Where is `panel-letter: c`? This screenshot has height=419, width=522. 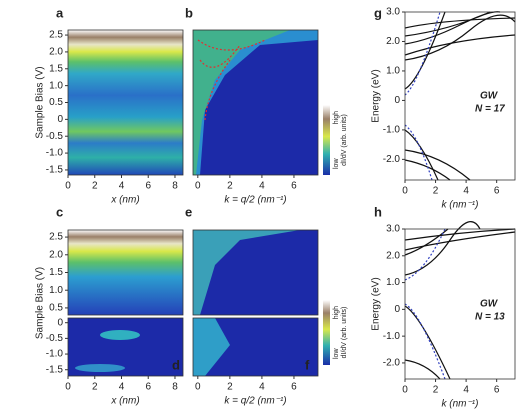 panel-letter: c is located at coordinates (59, 211).